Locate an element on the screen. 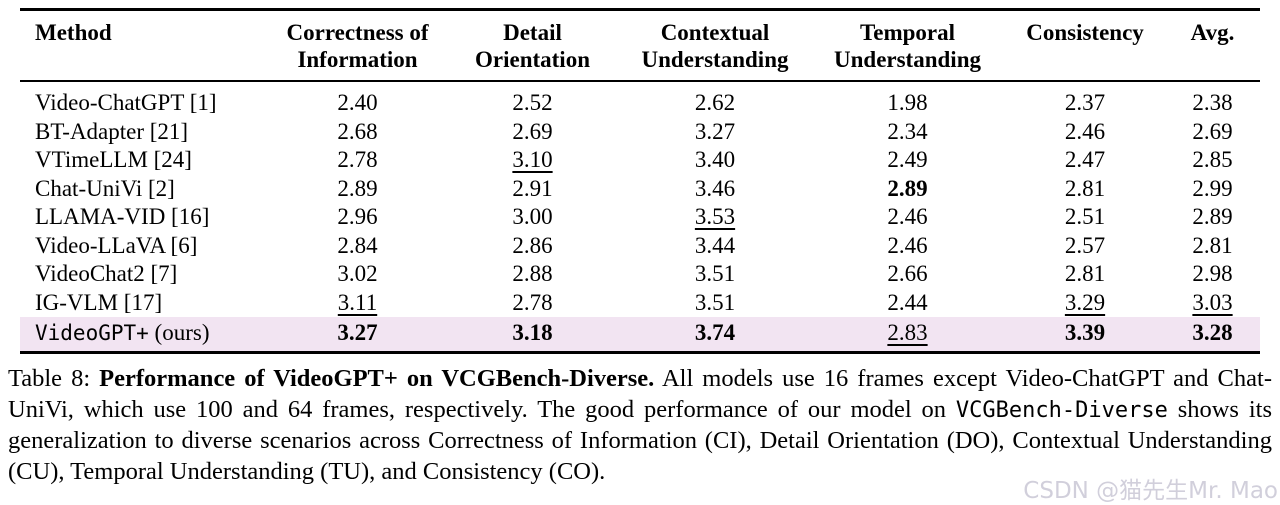 This screenshot has width=1280, height=505. score-value: 3.10 is located at coordinates (532, 159).